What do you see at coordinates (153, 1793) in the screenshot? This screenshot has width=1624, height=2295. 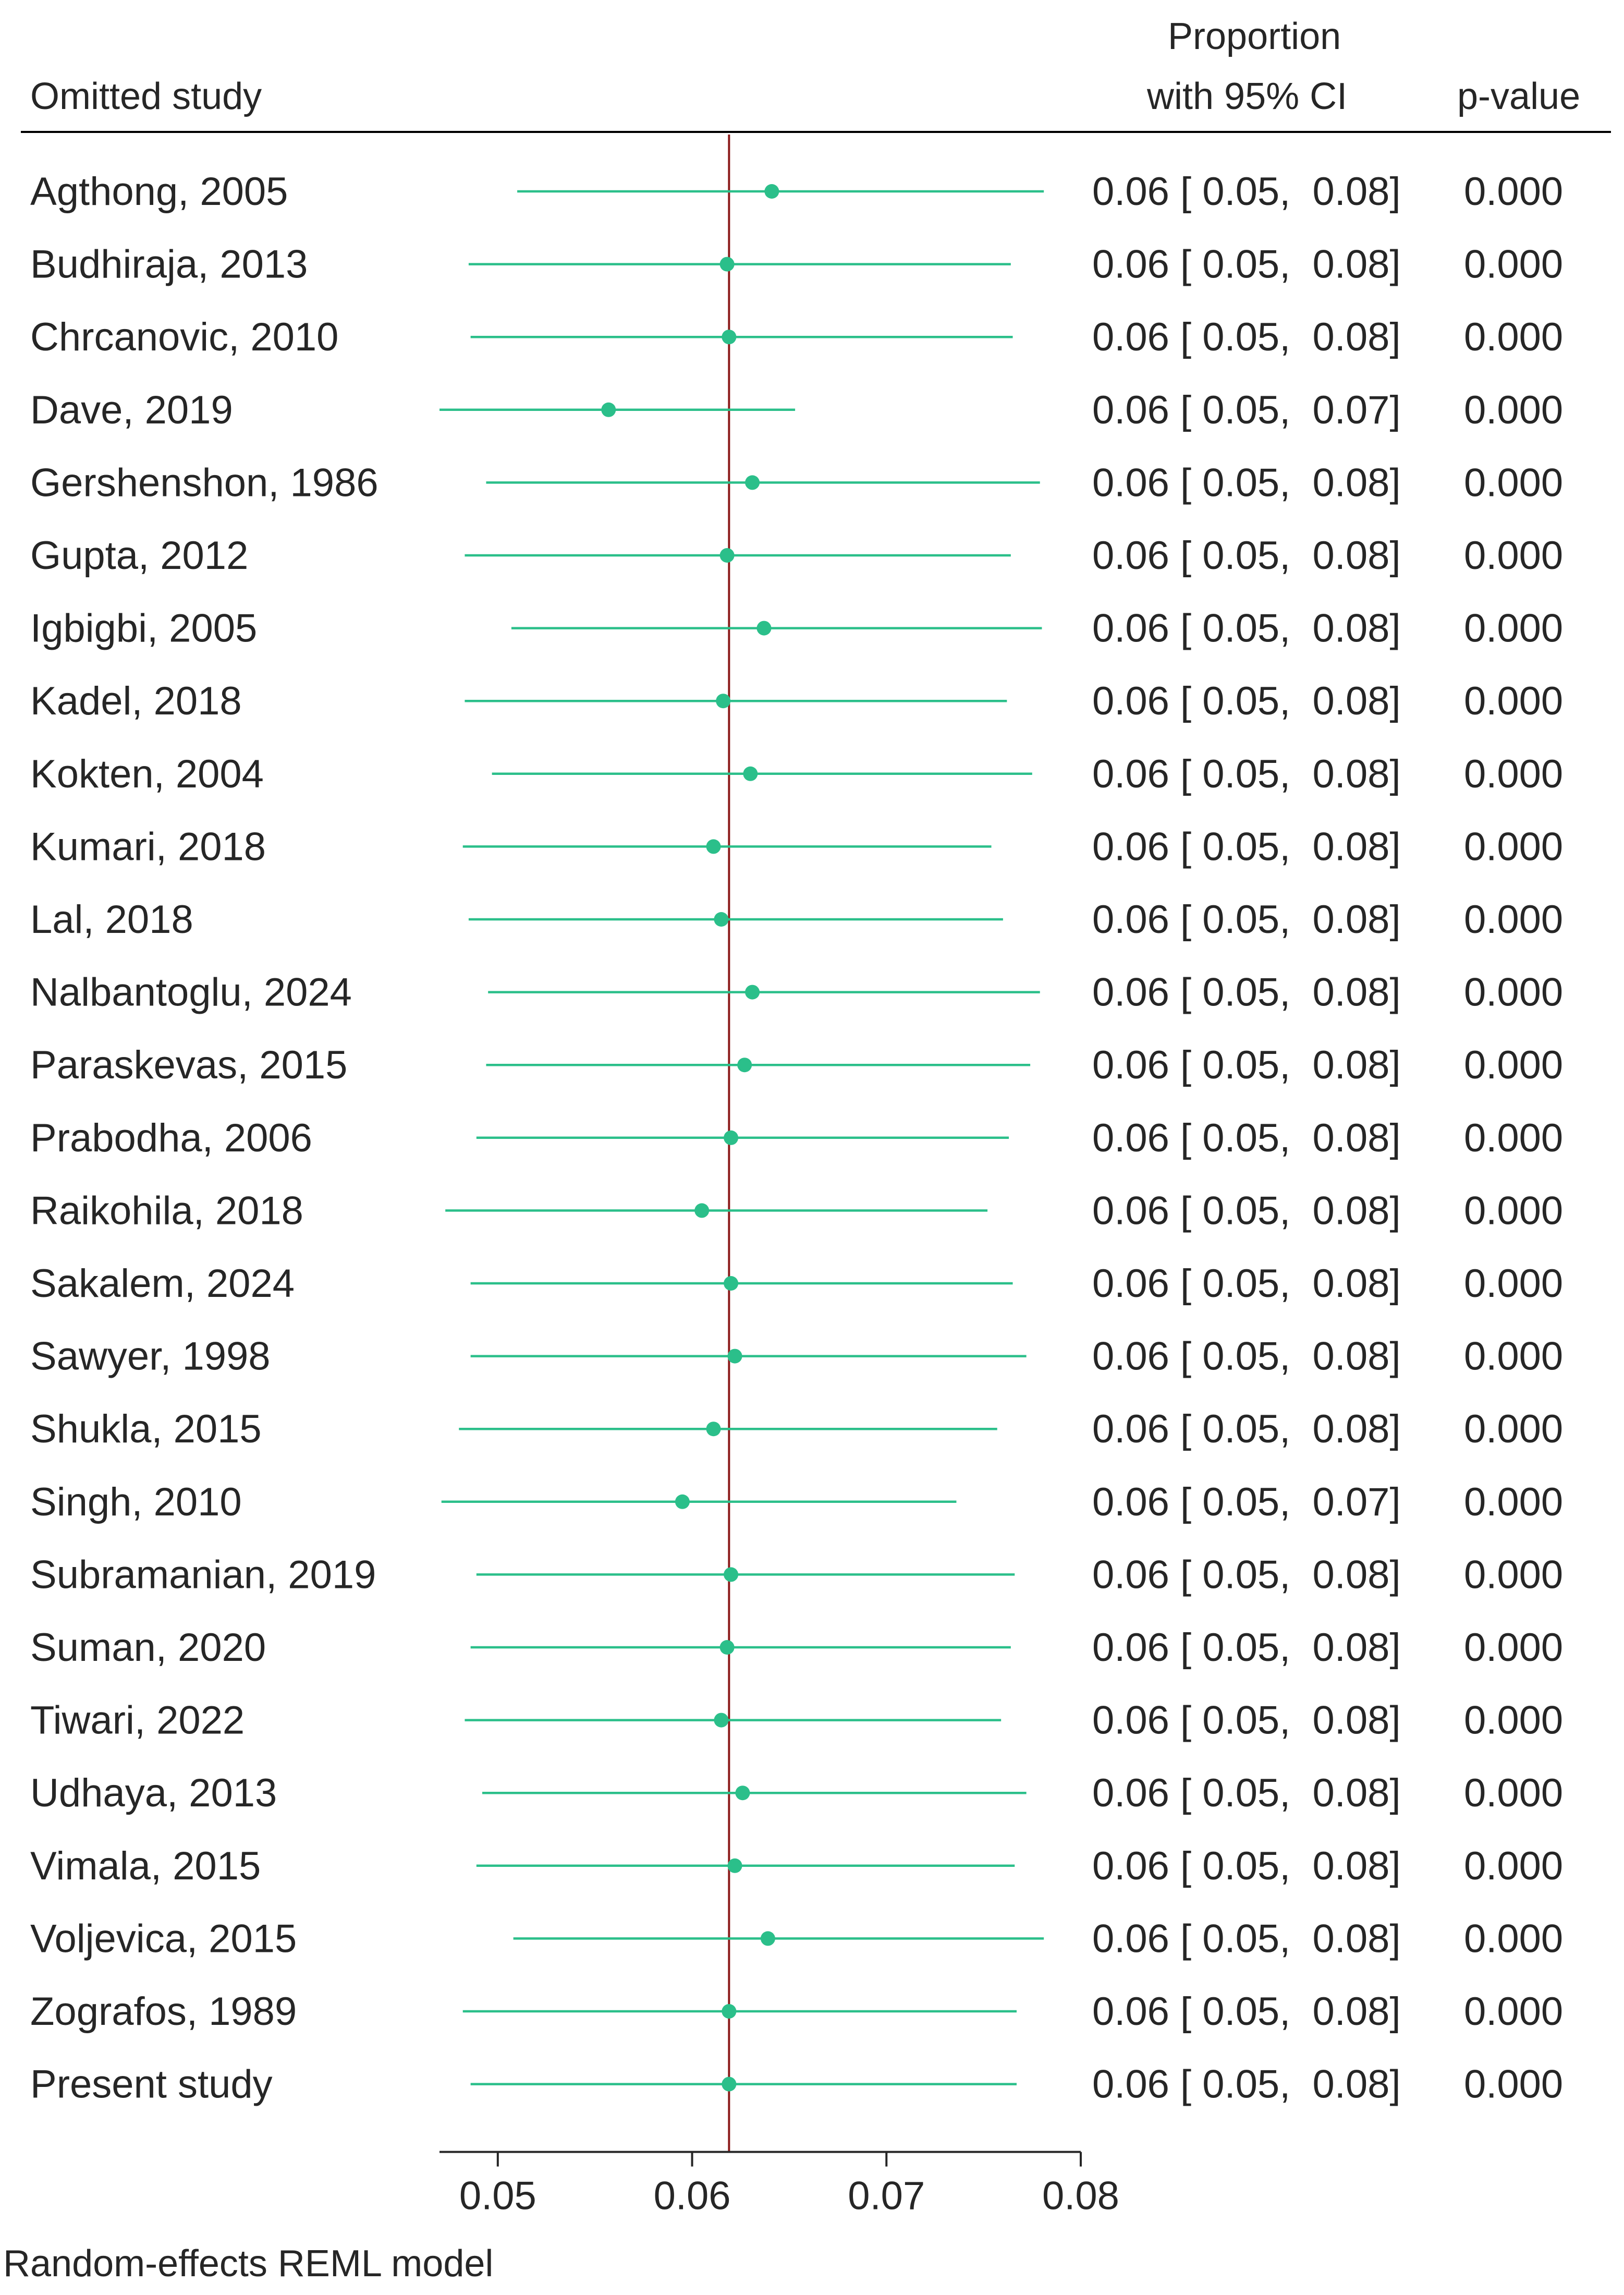 I see `study-label: Udhaya, 2013` at bounding box center [153, 1793].